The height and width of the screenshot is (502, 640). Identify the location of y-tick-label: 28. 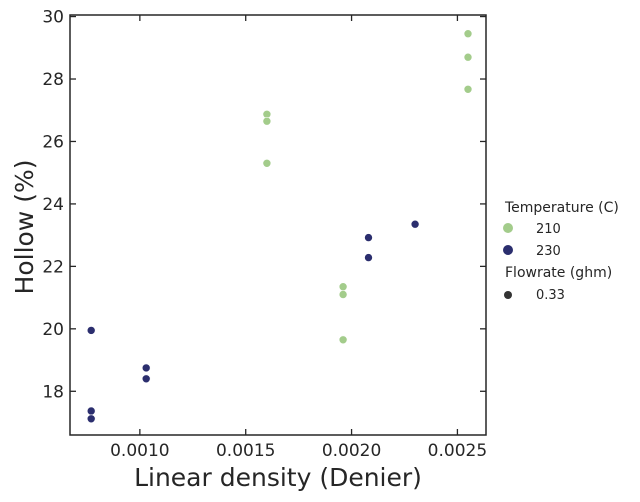
(53, 80).